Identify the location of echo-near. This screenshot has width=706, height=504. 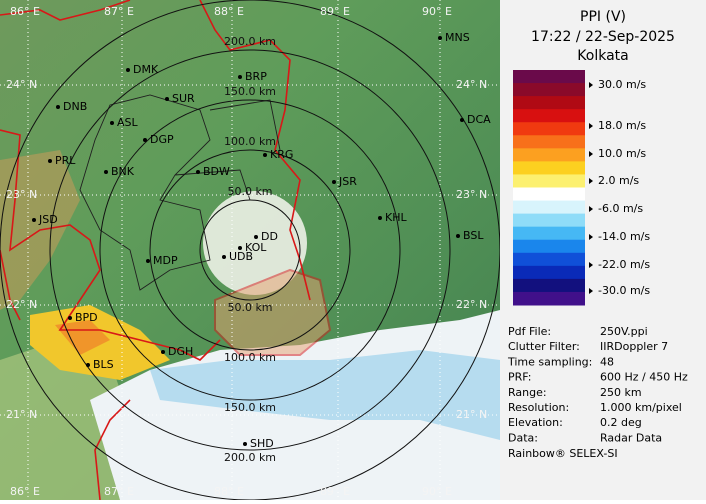
(255, 243).